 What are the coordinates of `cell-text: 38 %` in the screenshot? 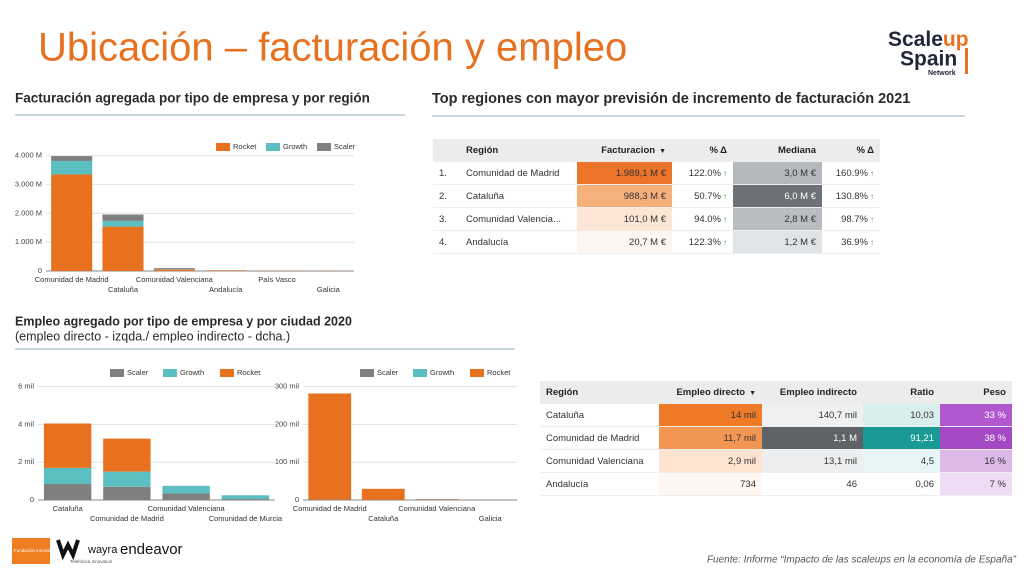 It's located at (995, 438).